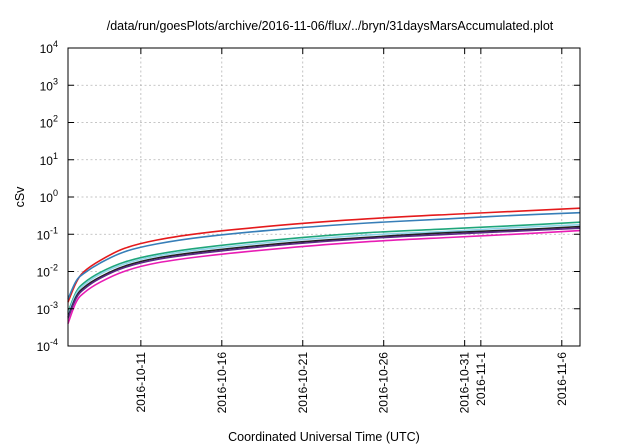  I want to click on y-tick-label: 10¹, so click(49, 159).